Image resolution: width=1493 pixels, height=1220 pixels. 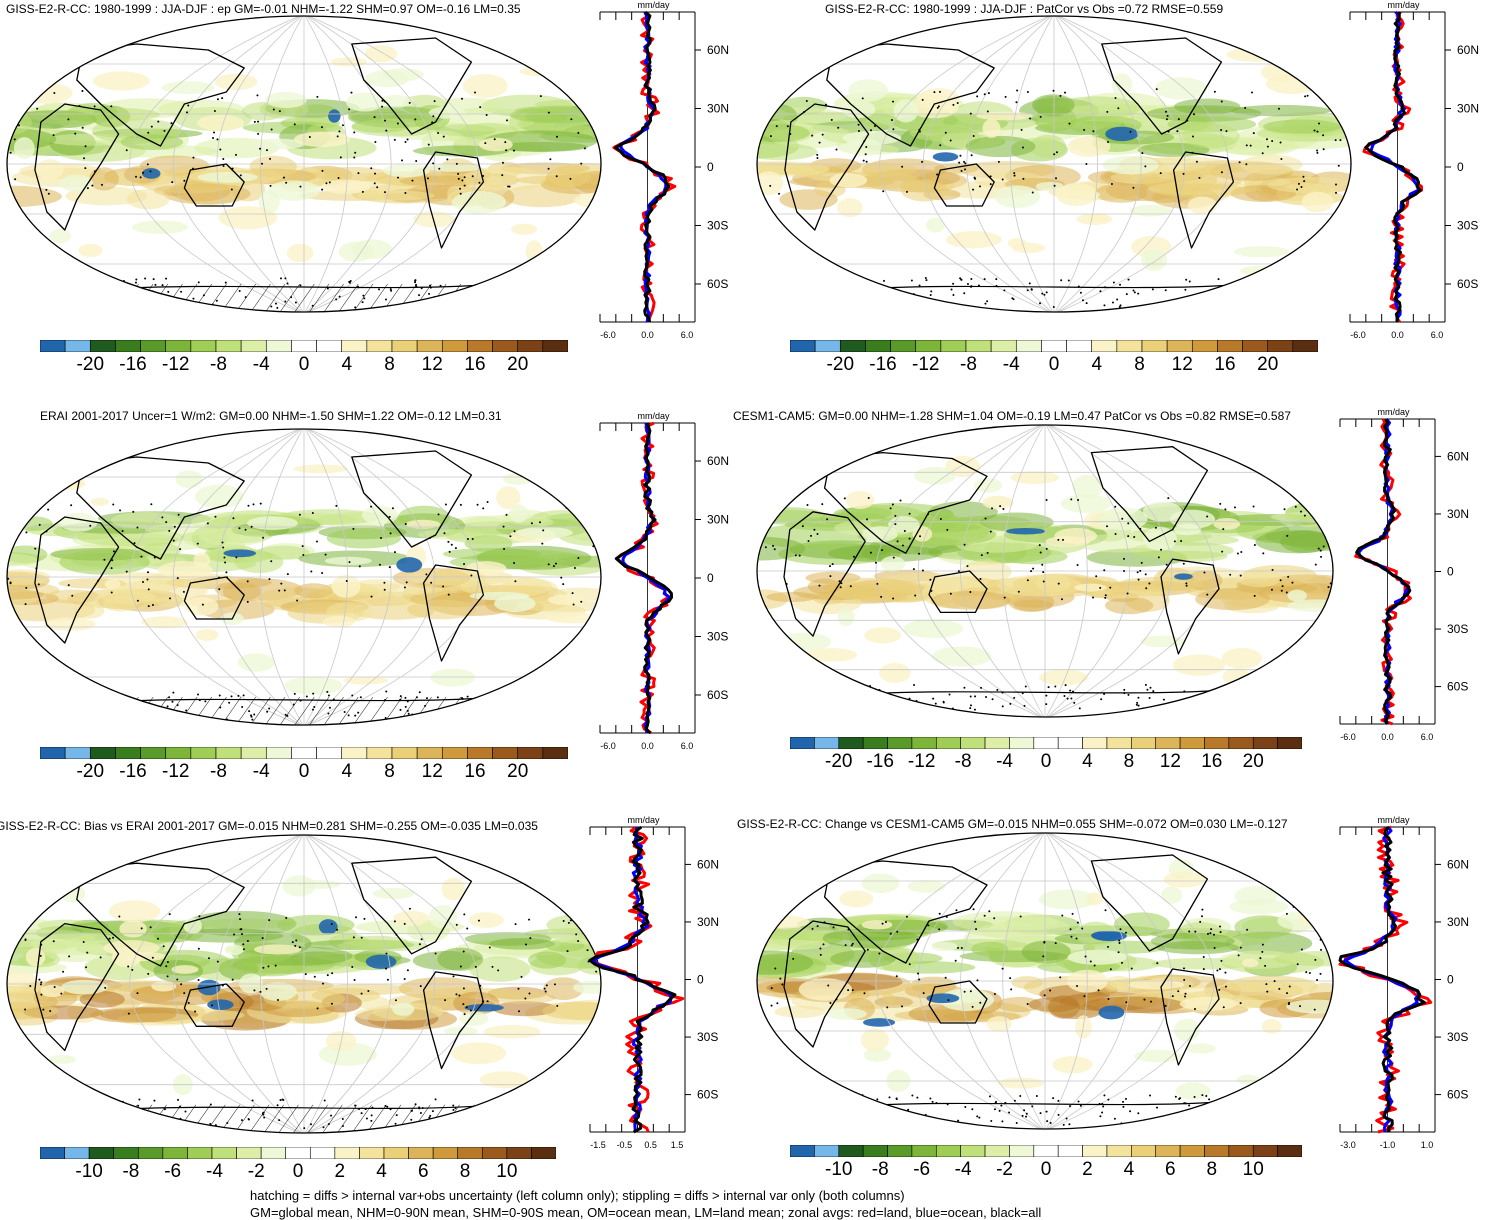 I want to click on colorbar-label: 20, so click(x=1253, y=761).